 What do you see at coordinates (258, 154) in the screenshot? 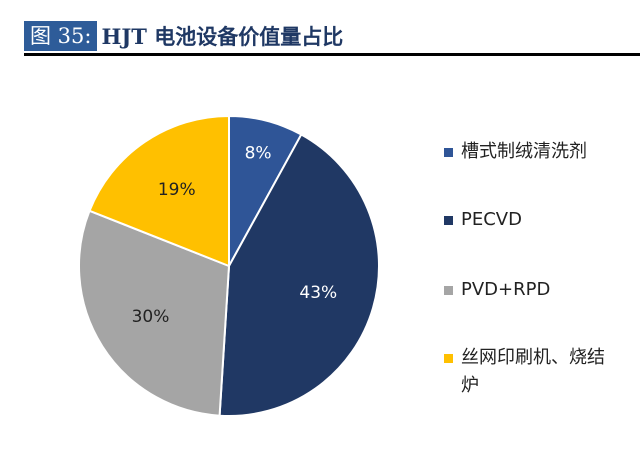
I see `slice-label: 8%` at bounding box center [258, 154].